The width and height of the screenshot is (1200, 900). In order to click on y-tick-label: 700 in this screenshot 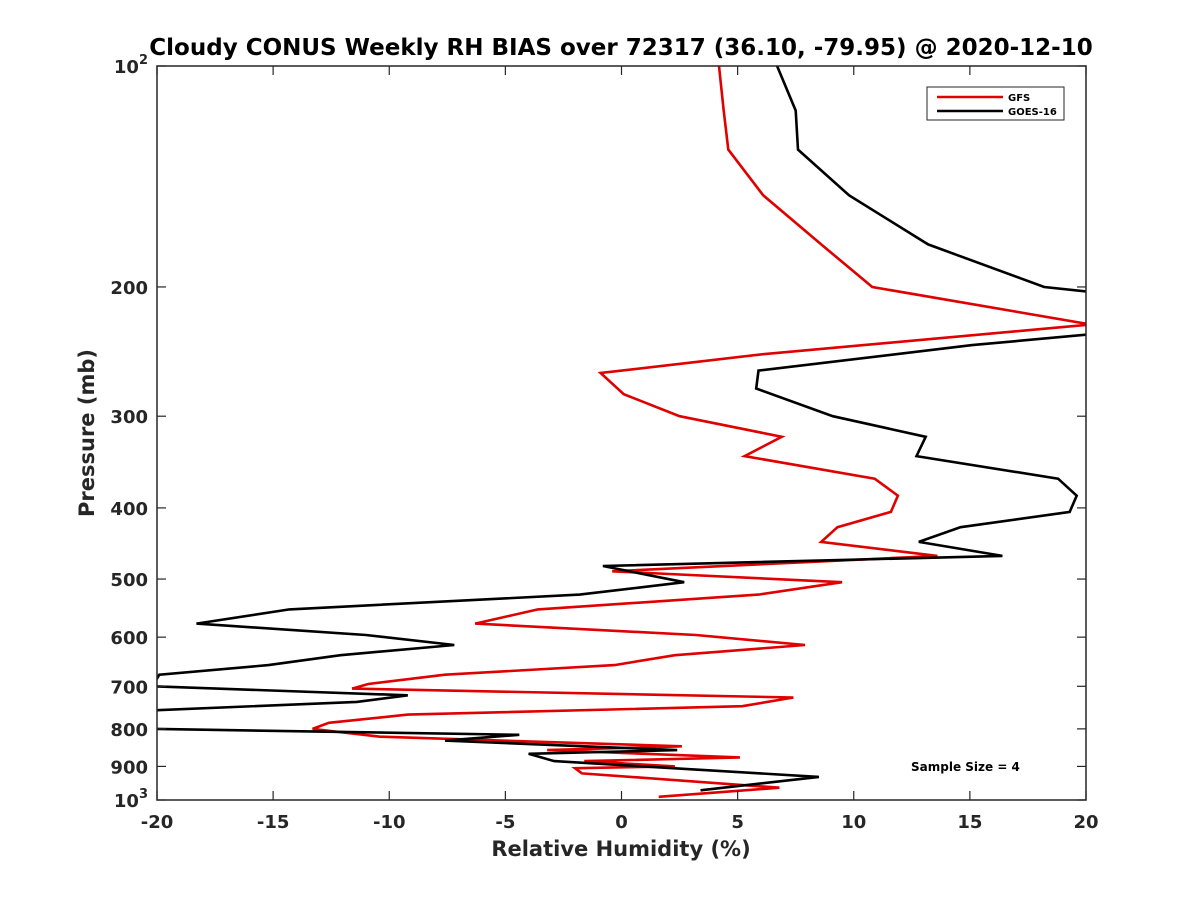, I will do `click(129, 687)`.